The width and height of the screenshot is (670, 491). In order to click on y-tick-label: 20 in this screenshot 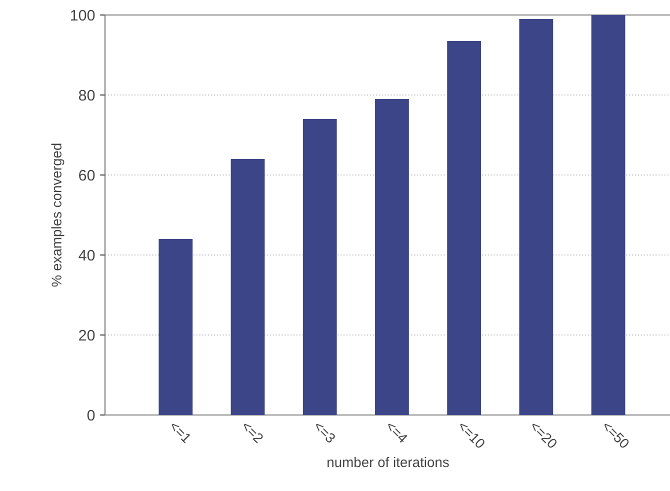, I will do `click(87, 335)`.